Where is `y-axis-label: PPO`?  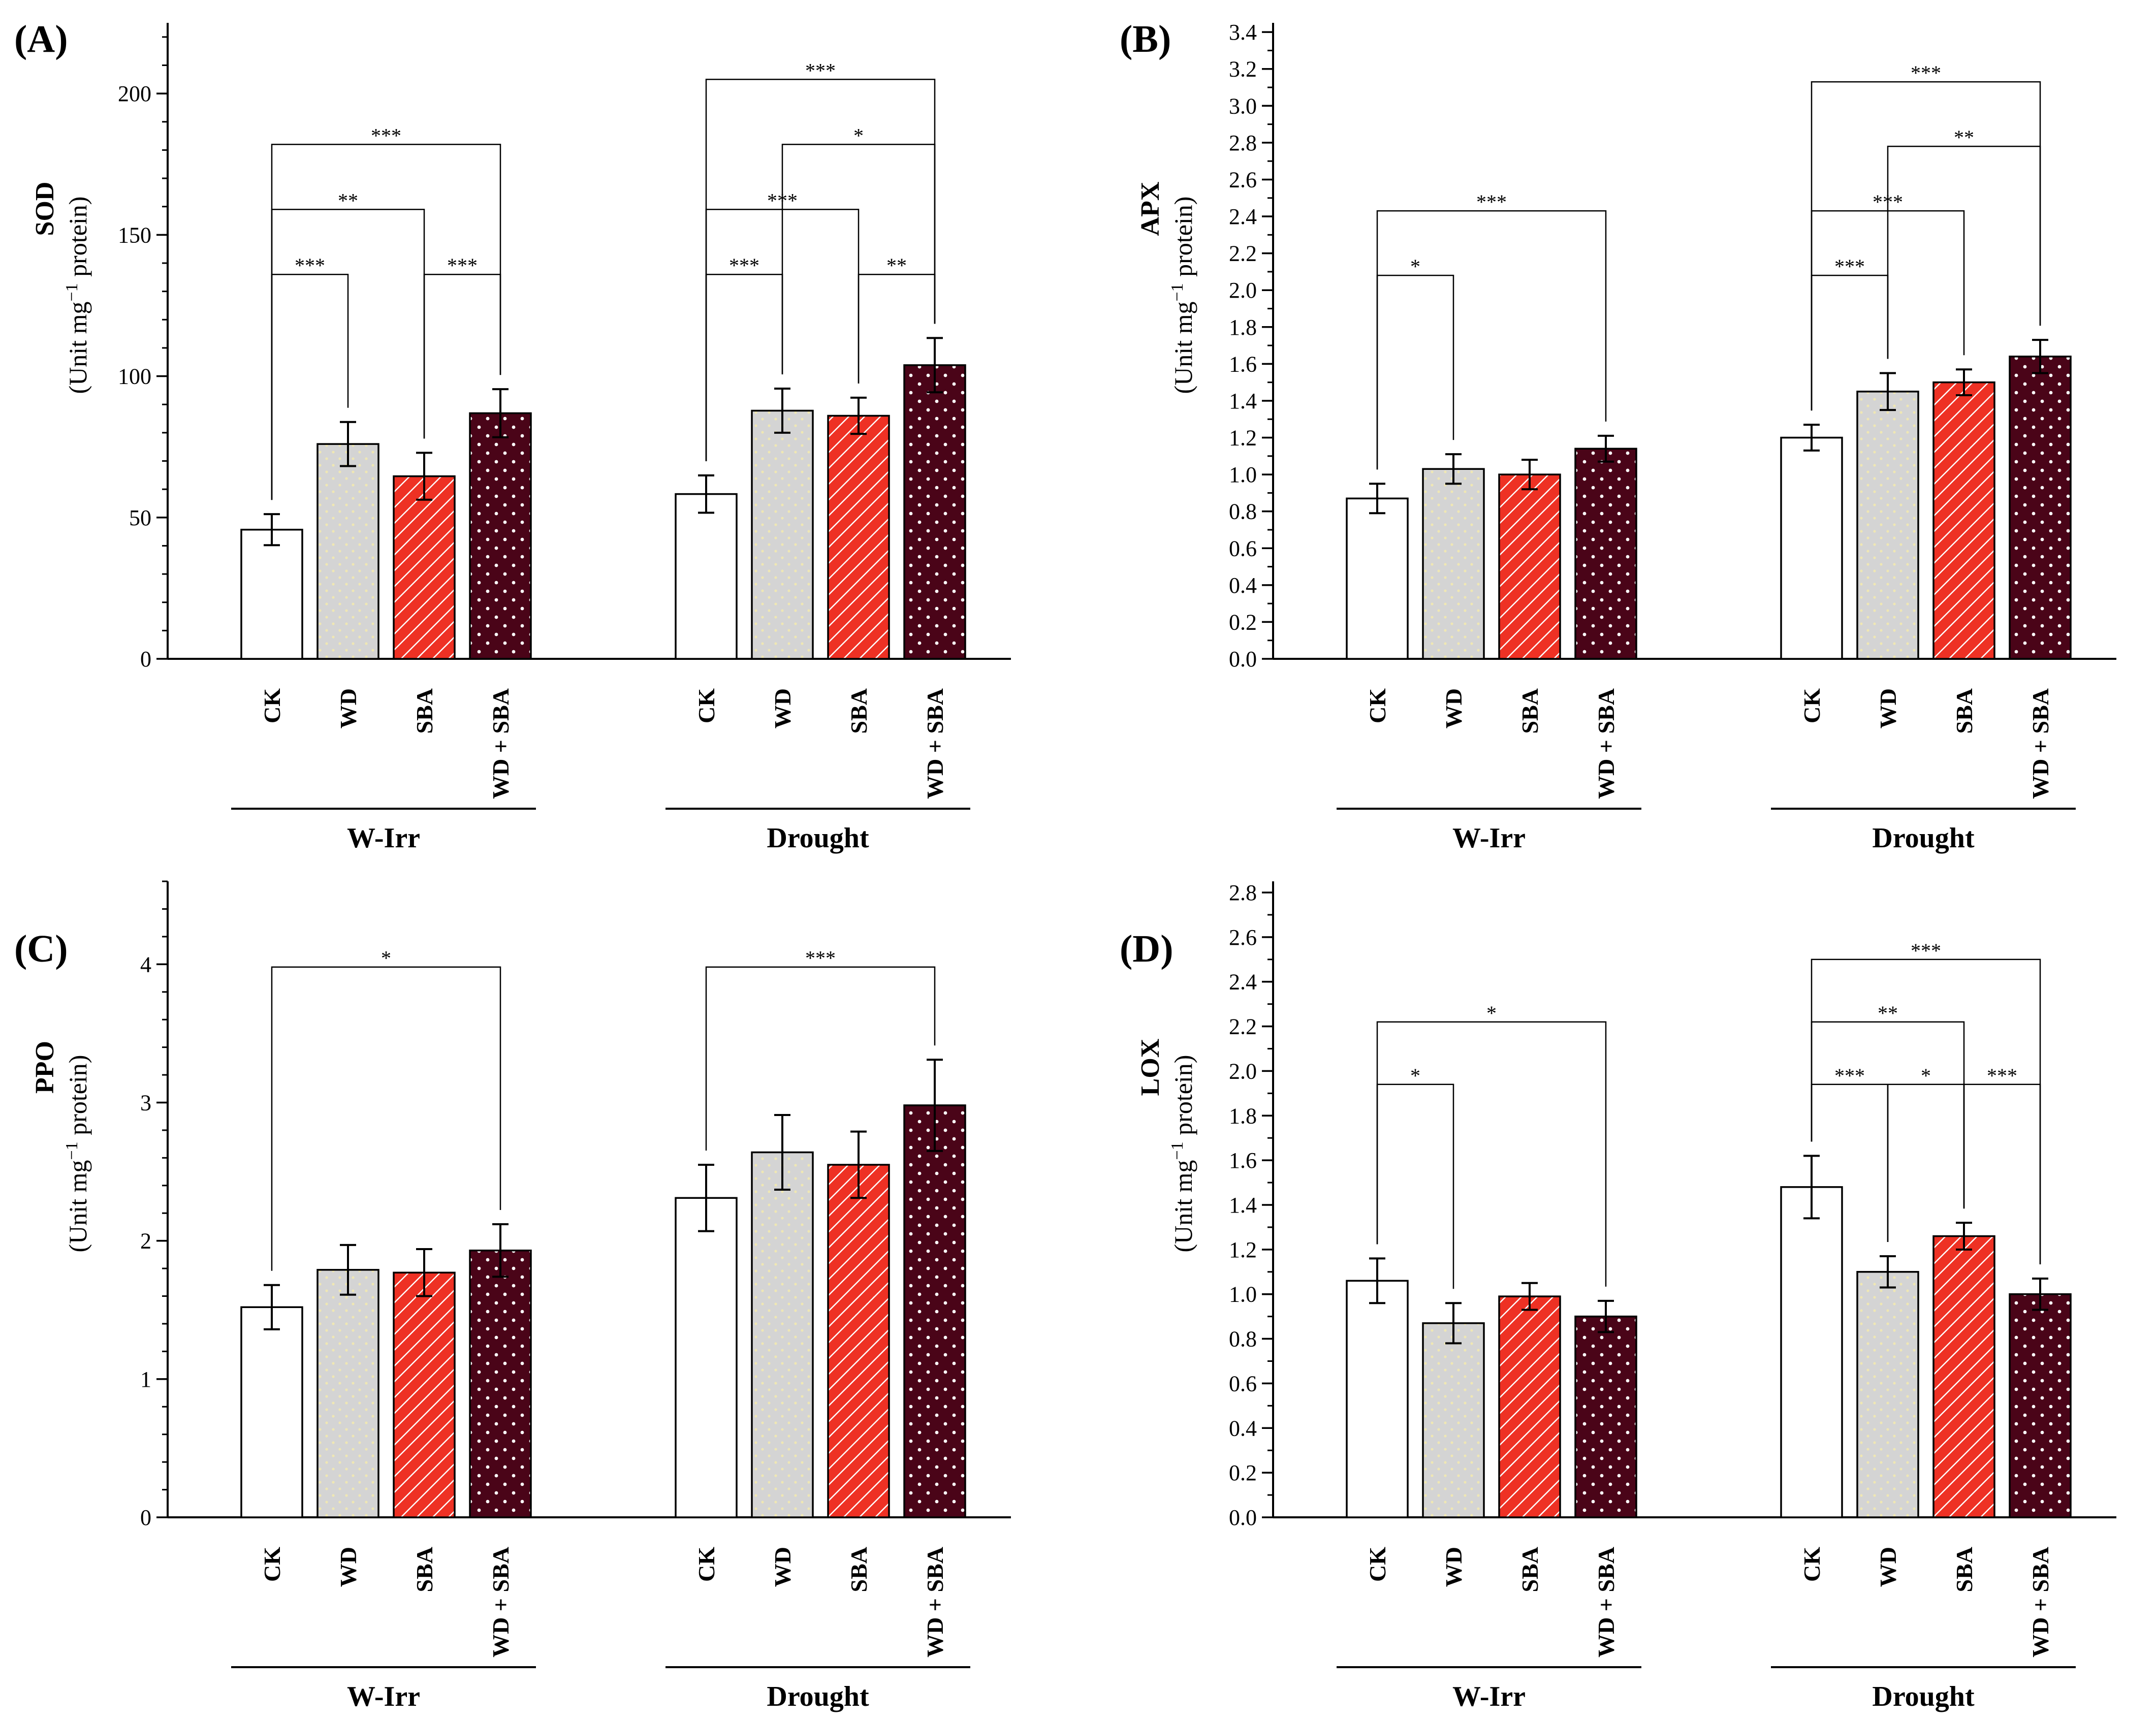 y-axis-label: PPO is located at coordinates (44, 1067).